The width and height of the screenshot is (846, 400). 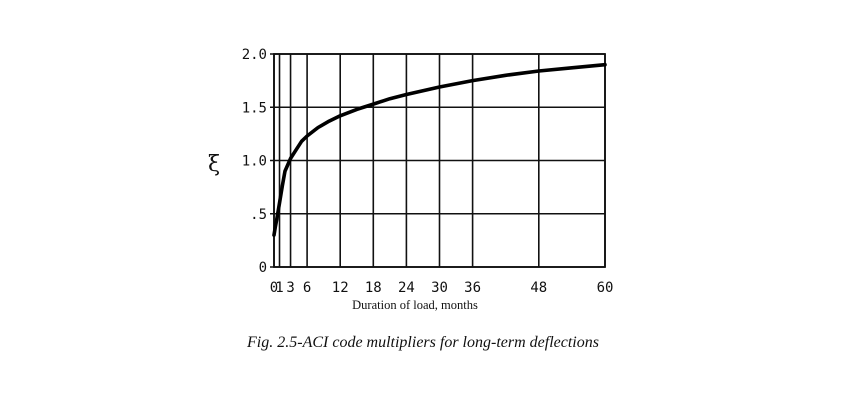 What do you see at coordinates (439, 288) in the screenshot?
I see `x-tick-label-30: 30` at bounding box center [439, 288].